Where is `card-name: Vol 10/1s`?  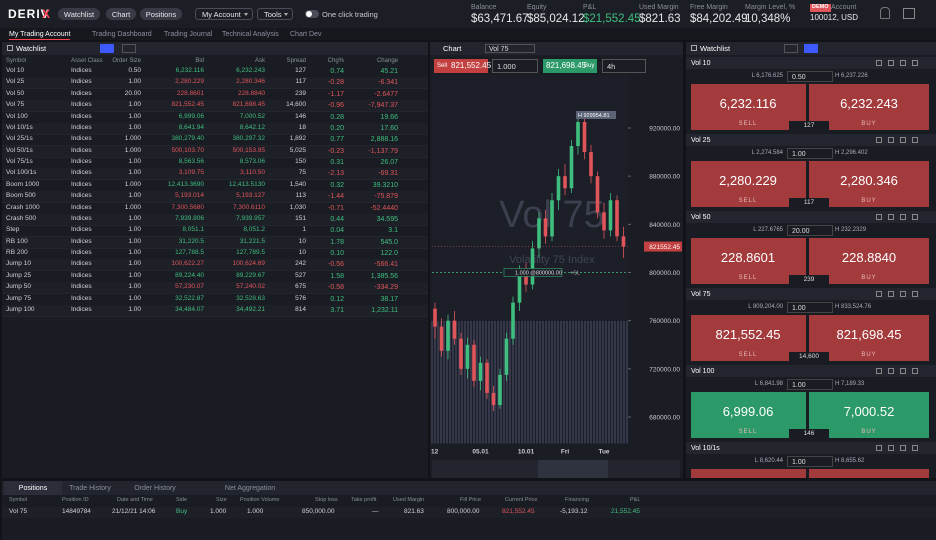
card-name: Vol 10/1s is located at coordinates (705, 448).